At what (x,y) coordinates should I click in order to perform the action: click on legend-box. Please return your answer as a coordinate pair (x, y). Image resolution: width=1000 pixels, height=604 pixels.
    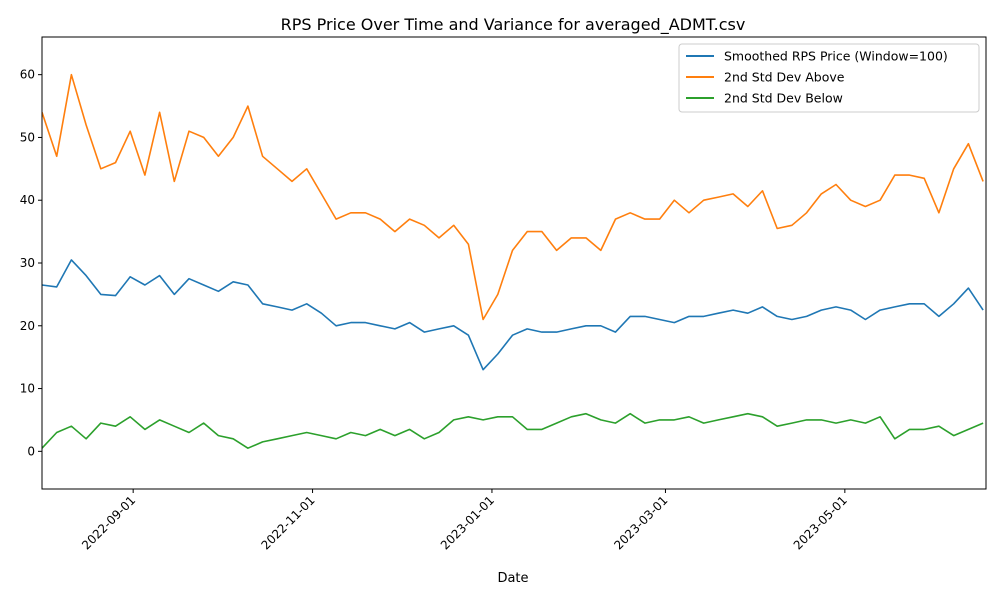
    Looking at the image, I should click on (829, 78).